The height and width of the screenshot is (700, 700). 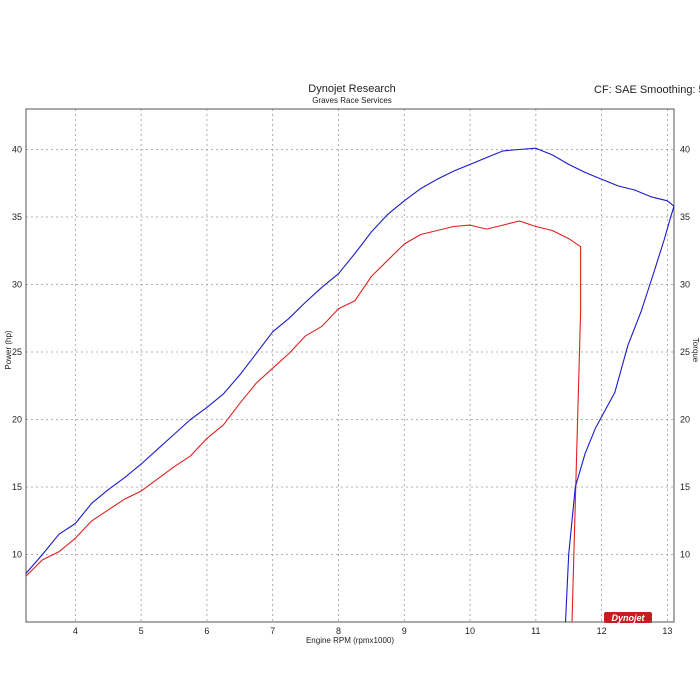 I want to click on y-tick-label-right: 30, so click(x=685, y=285).